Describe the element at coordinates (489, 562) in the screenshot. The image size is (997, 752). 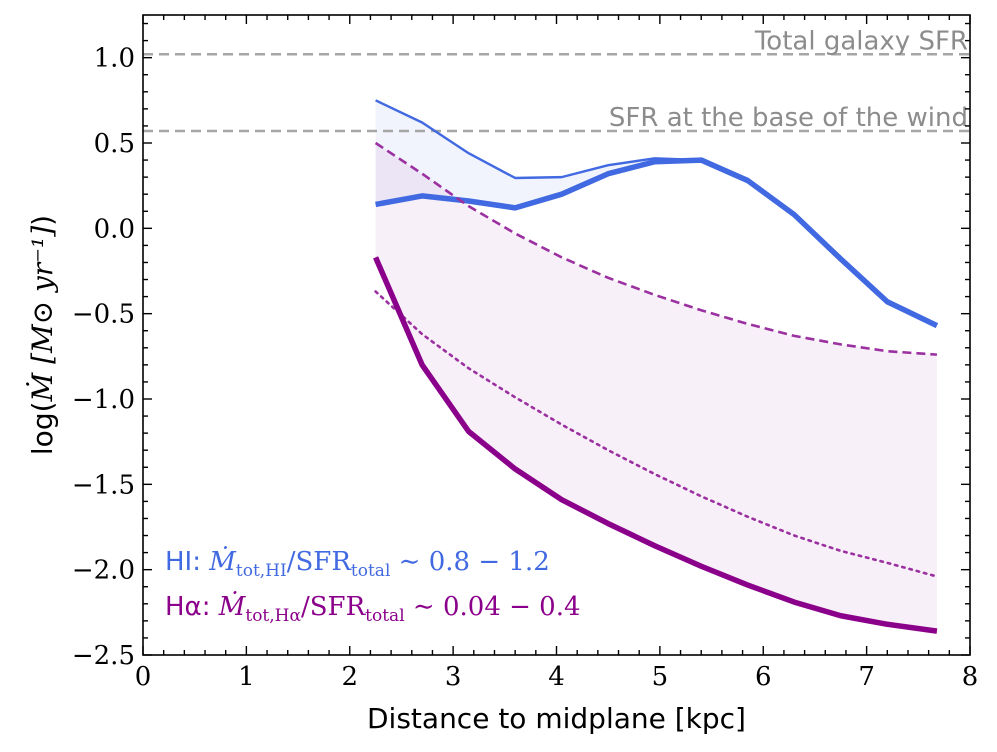
I see `annotation-hi-range: 0.8 − 1.2` at that location.